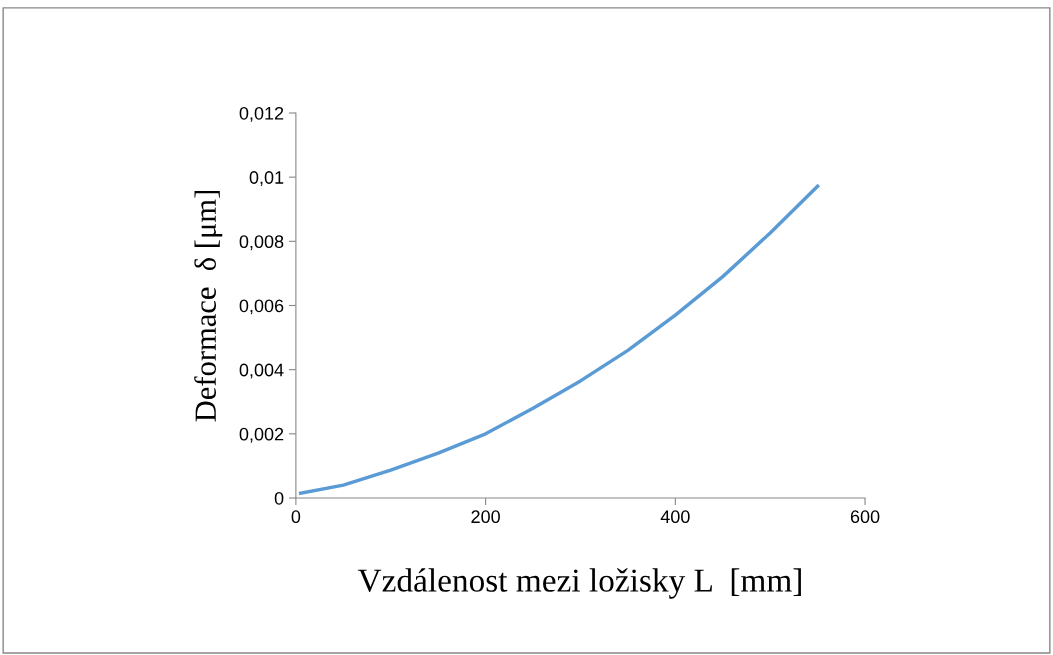 This screenshot has height=655, width=1053. I want to click on x-tick-label: 400, so click(675, 517).